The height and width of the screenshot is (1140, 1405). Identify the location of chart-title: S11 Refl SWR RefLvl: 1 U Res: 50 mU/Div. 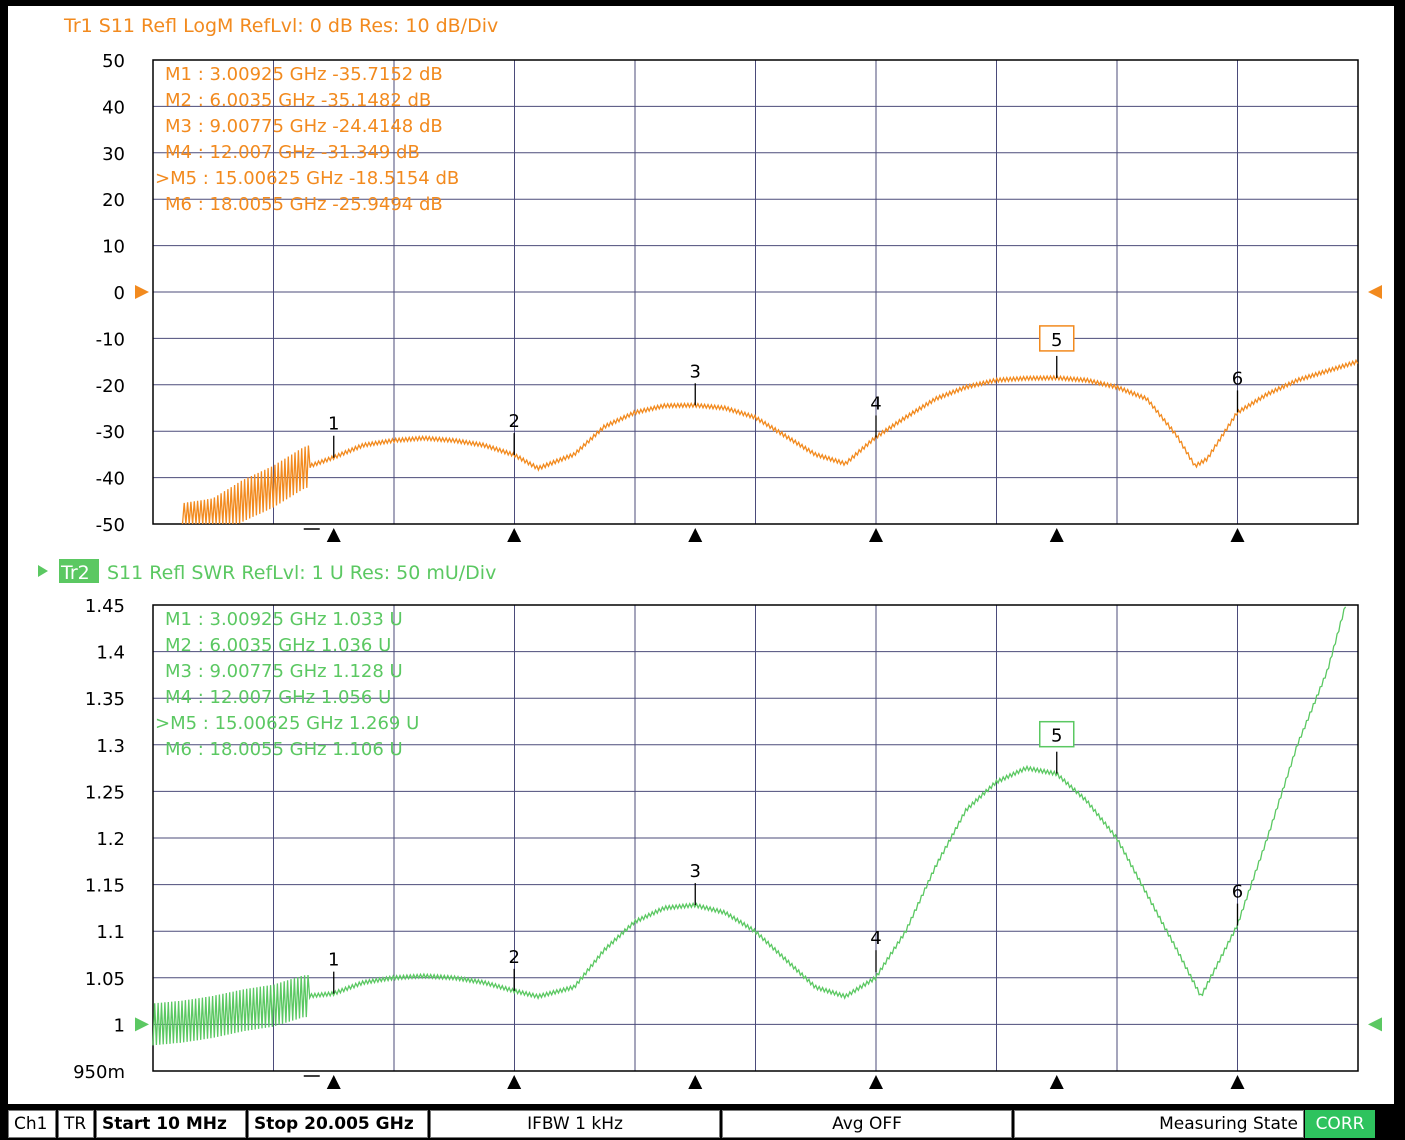
(301, 573).